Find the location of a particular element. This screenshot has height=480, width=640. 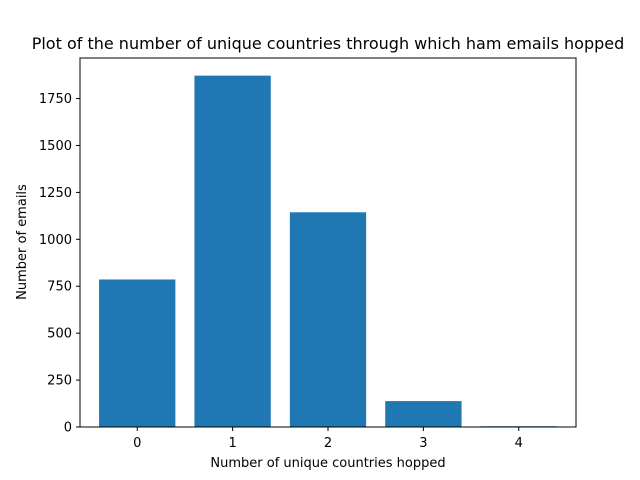

y-tick-label: 1500 is located at coordinates (55, 146).